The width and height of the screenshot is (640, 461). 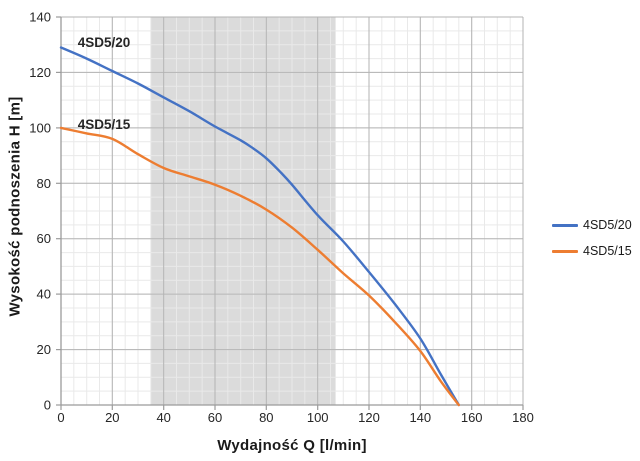 I want to click on y-tick-label: 80, so click(x=44, y=183).